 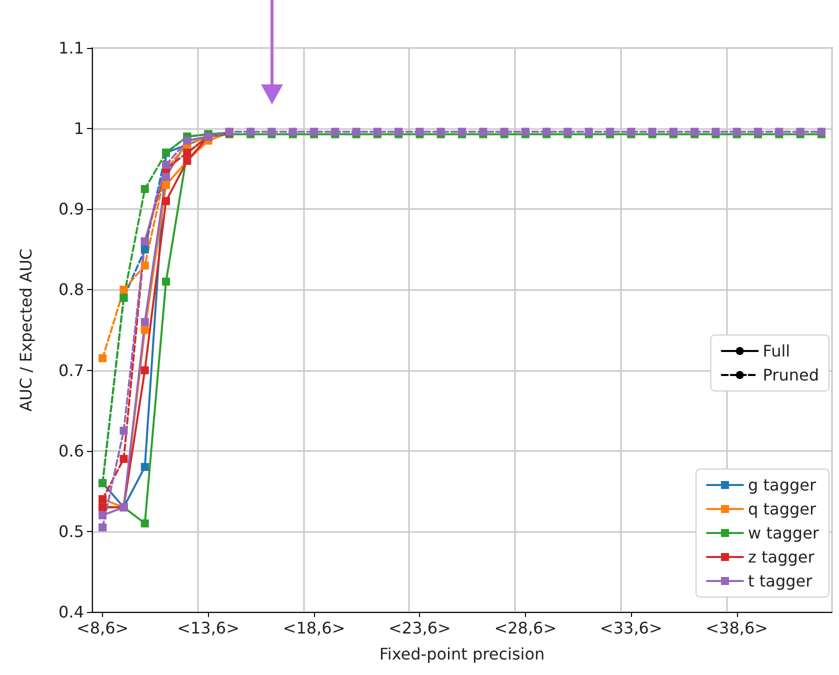 I want to click on x-axis-title: Fixed-point precision, so click(x=462, y=654).